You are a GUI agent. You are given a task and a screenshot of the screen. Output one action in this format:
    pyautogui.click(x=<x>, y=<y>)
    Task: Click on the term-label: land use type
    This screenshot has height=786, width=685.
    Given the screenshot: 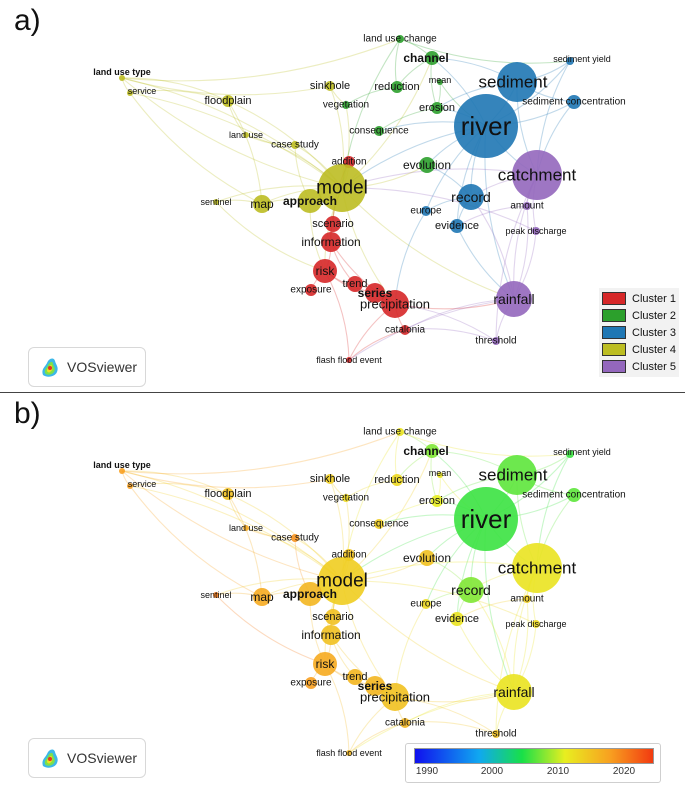 What is the action you would take?
    pyautogui.click(x=122, y=465)
    